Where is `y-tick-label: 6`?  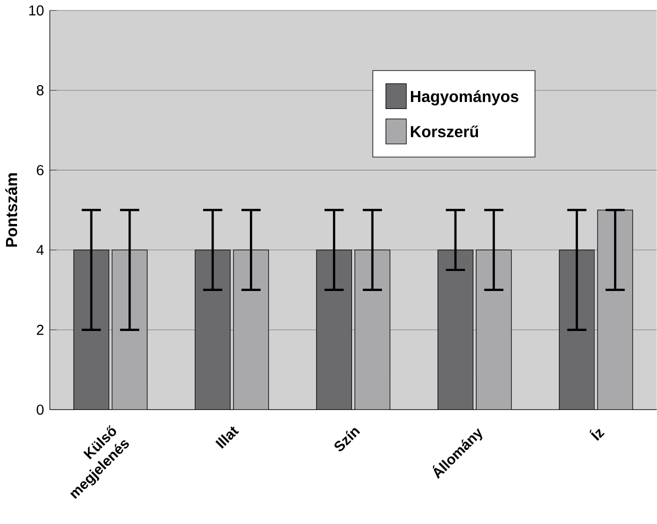
y-tick-label: 6 is located at coordinates (40, 170).